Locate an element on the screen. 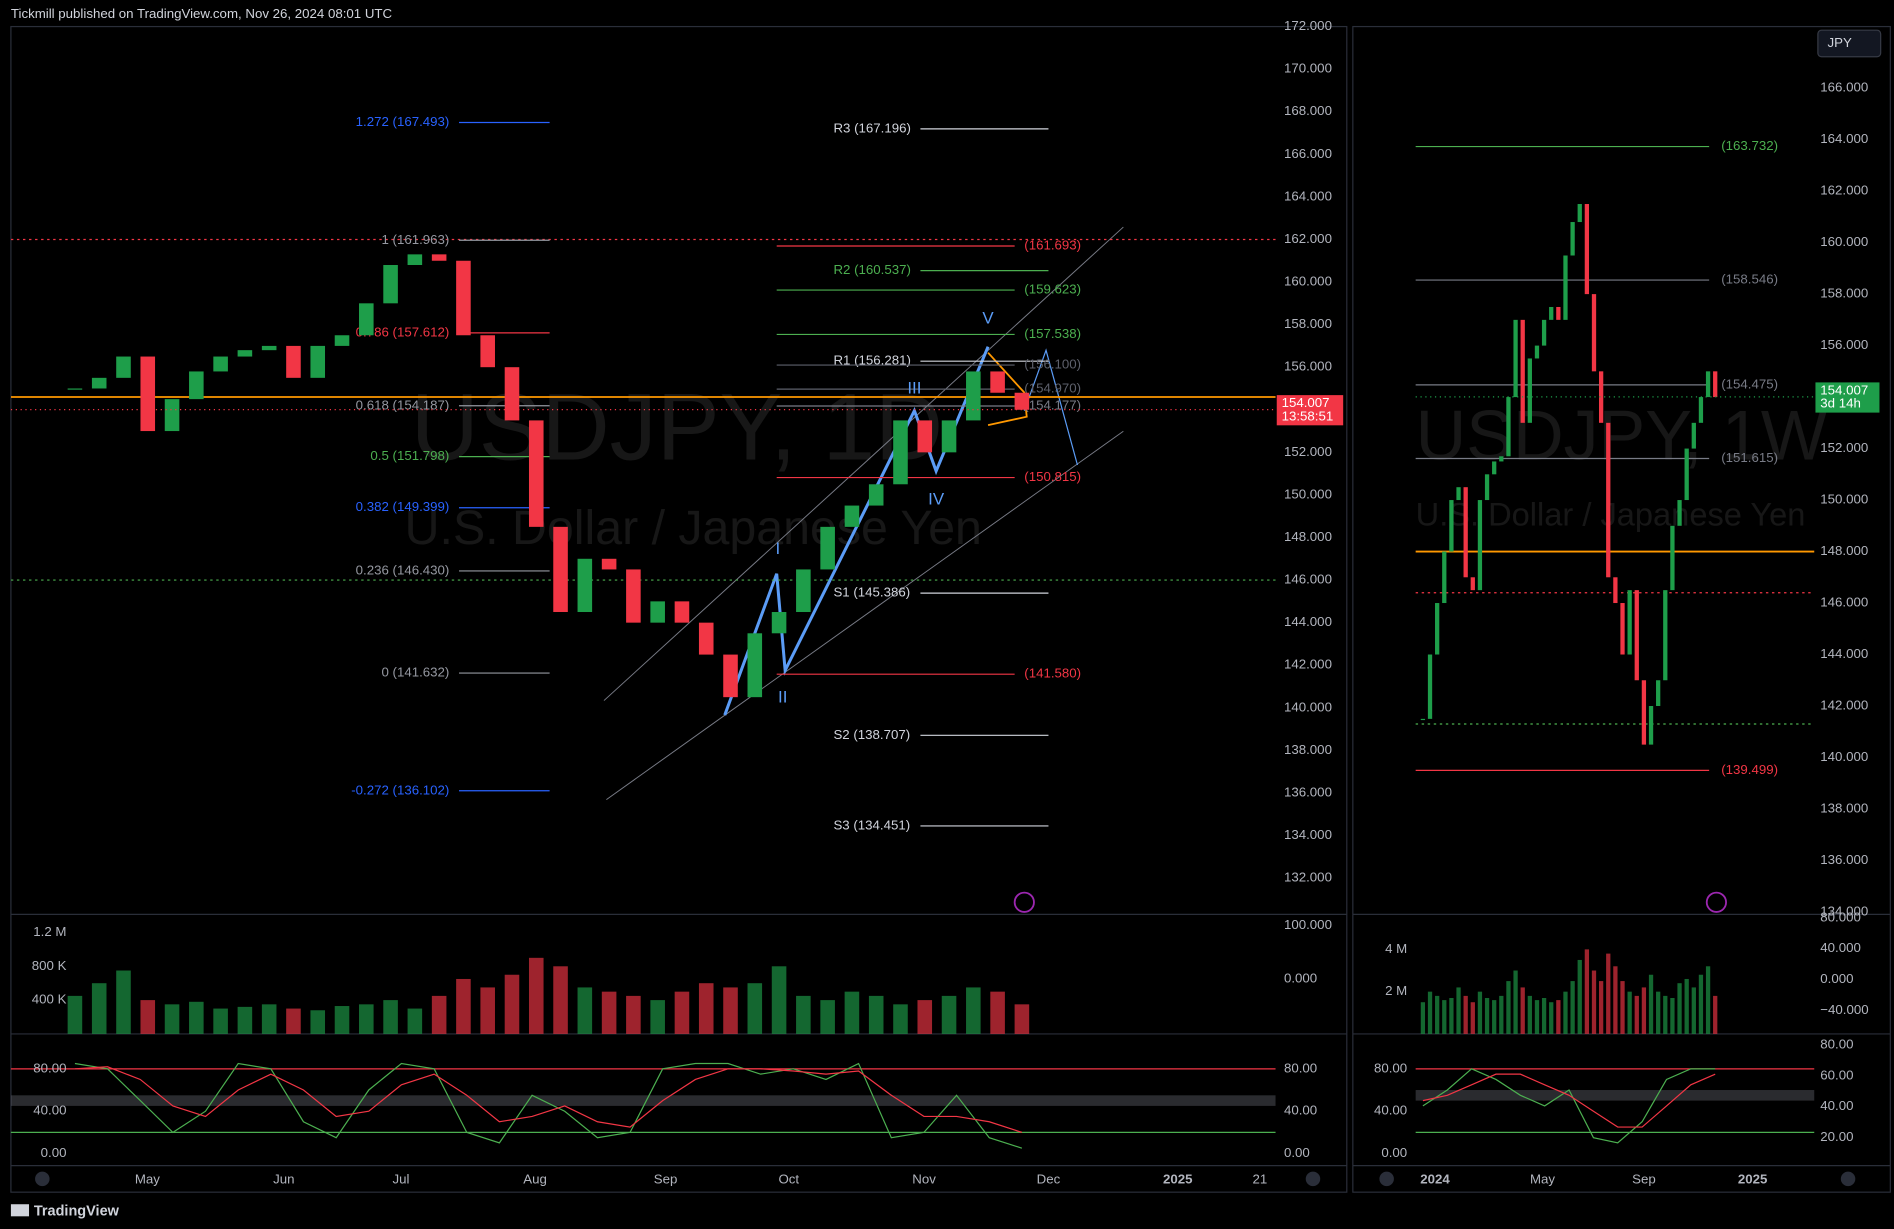  level-label: (154.475) is located at coordinates (1749, 383).